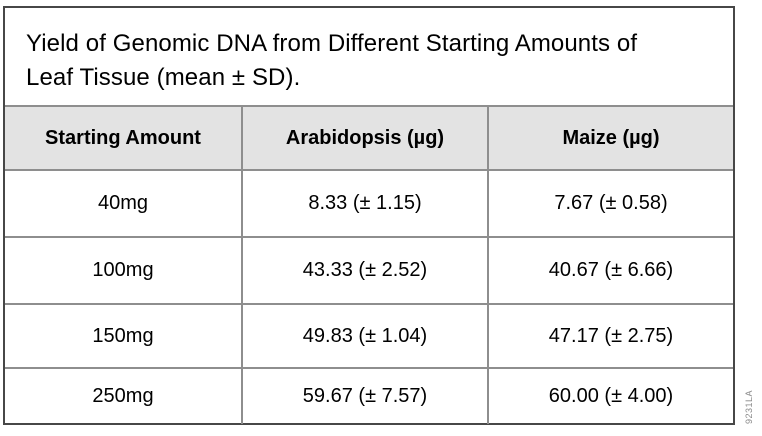  What do you see at coordinates (610, 336) in the screenshot?
I see `cell-maize-yield: 47.17 (± 2.75)` at bounding box center [610, 336].